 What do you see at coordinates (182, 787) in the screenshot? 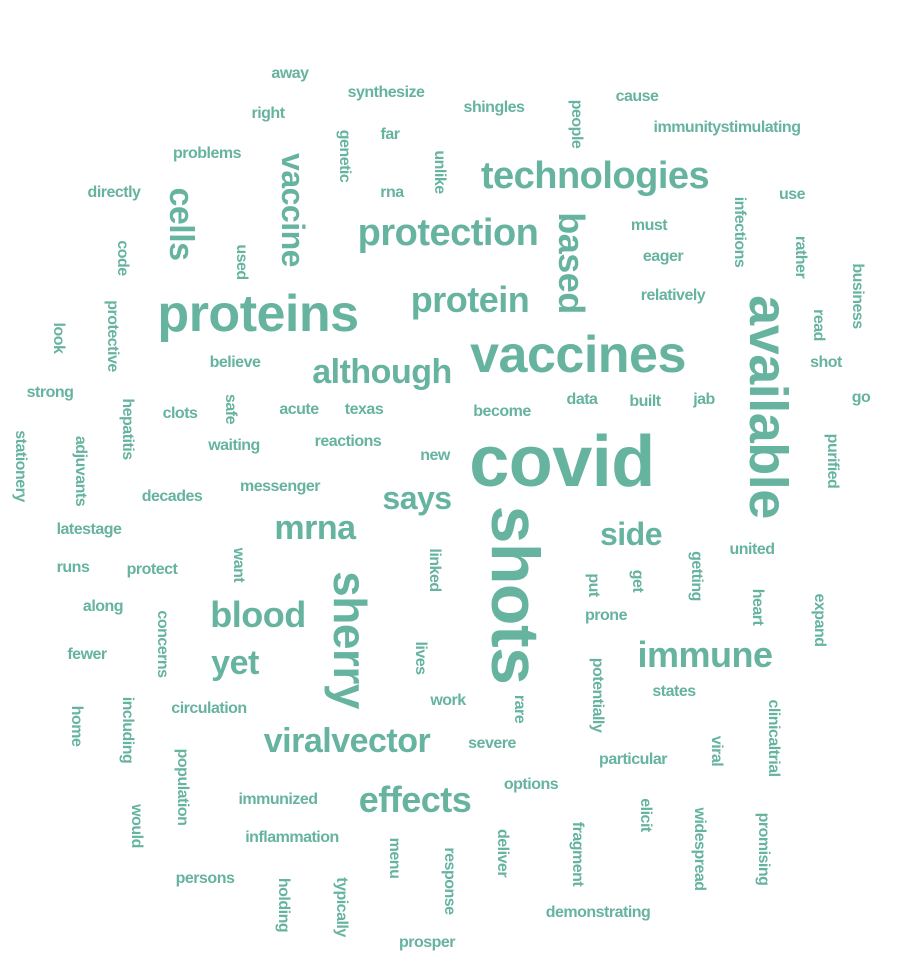
I see `word-population: population` at bounding box center [182, 787].